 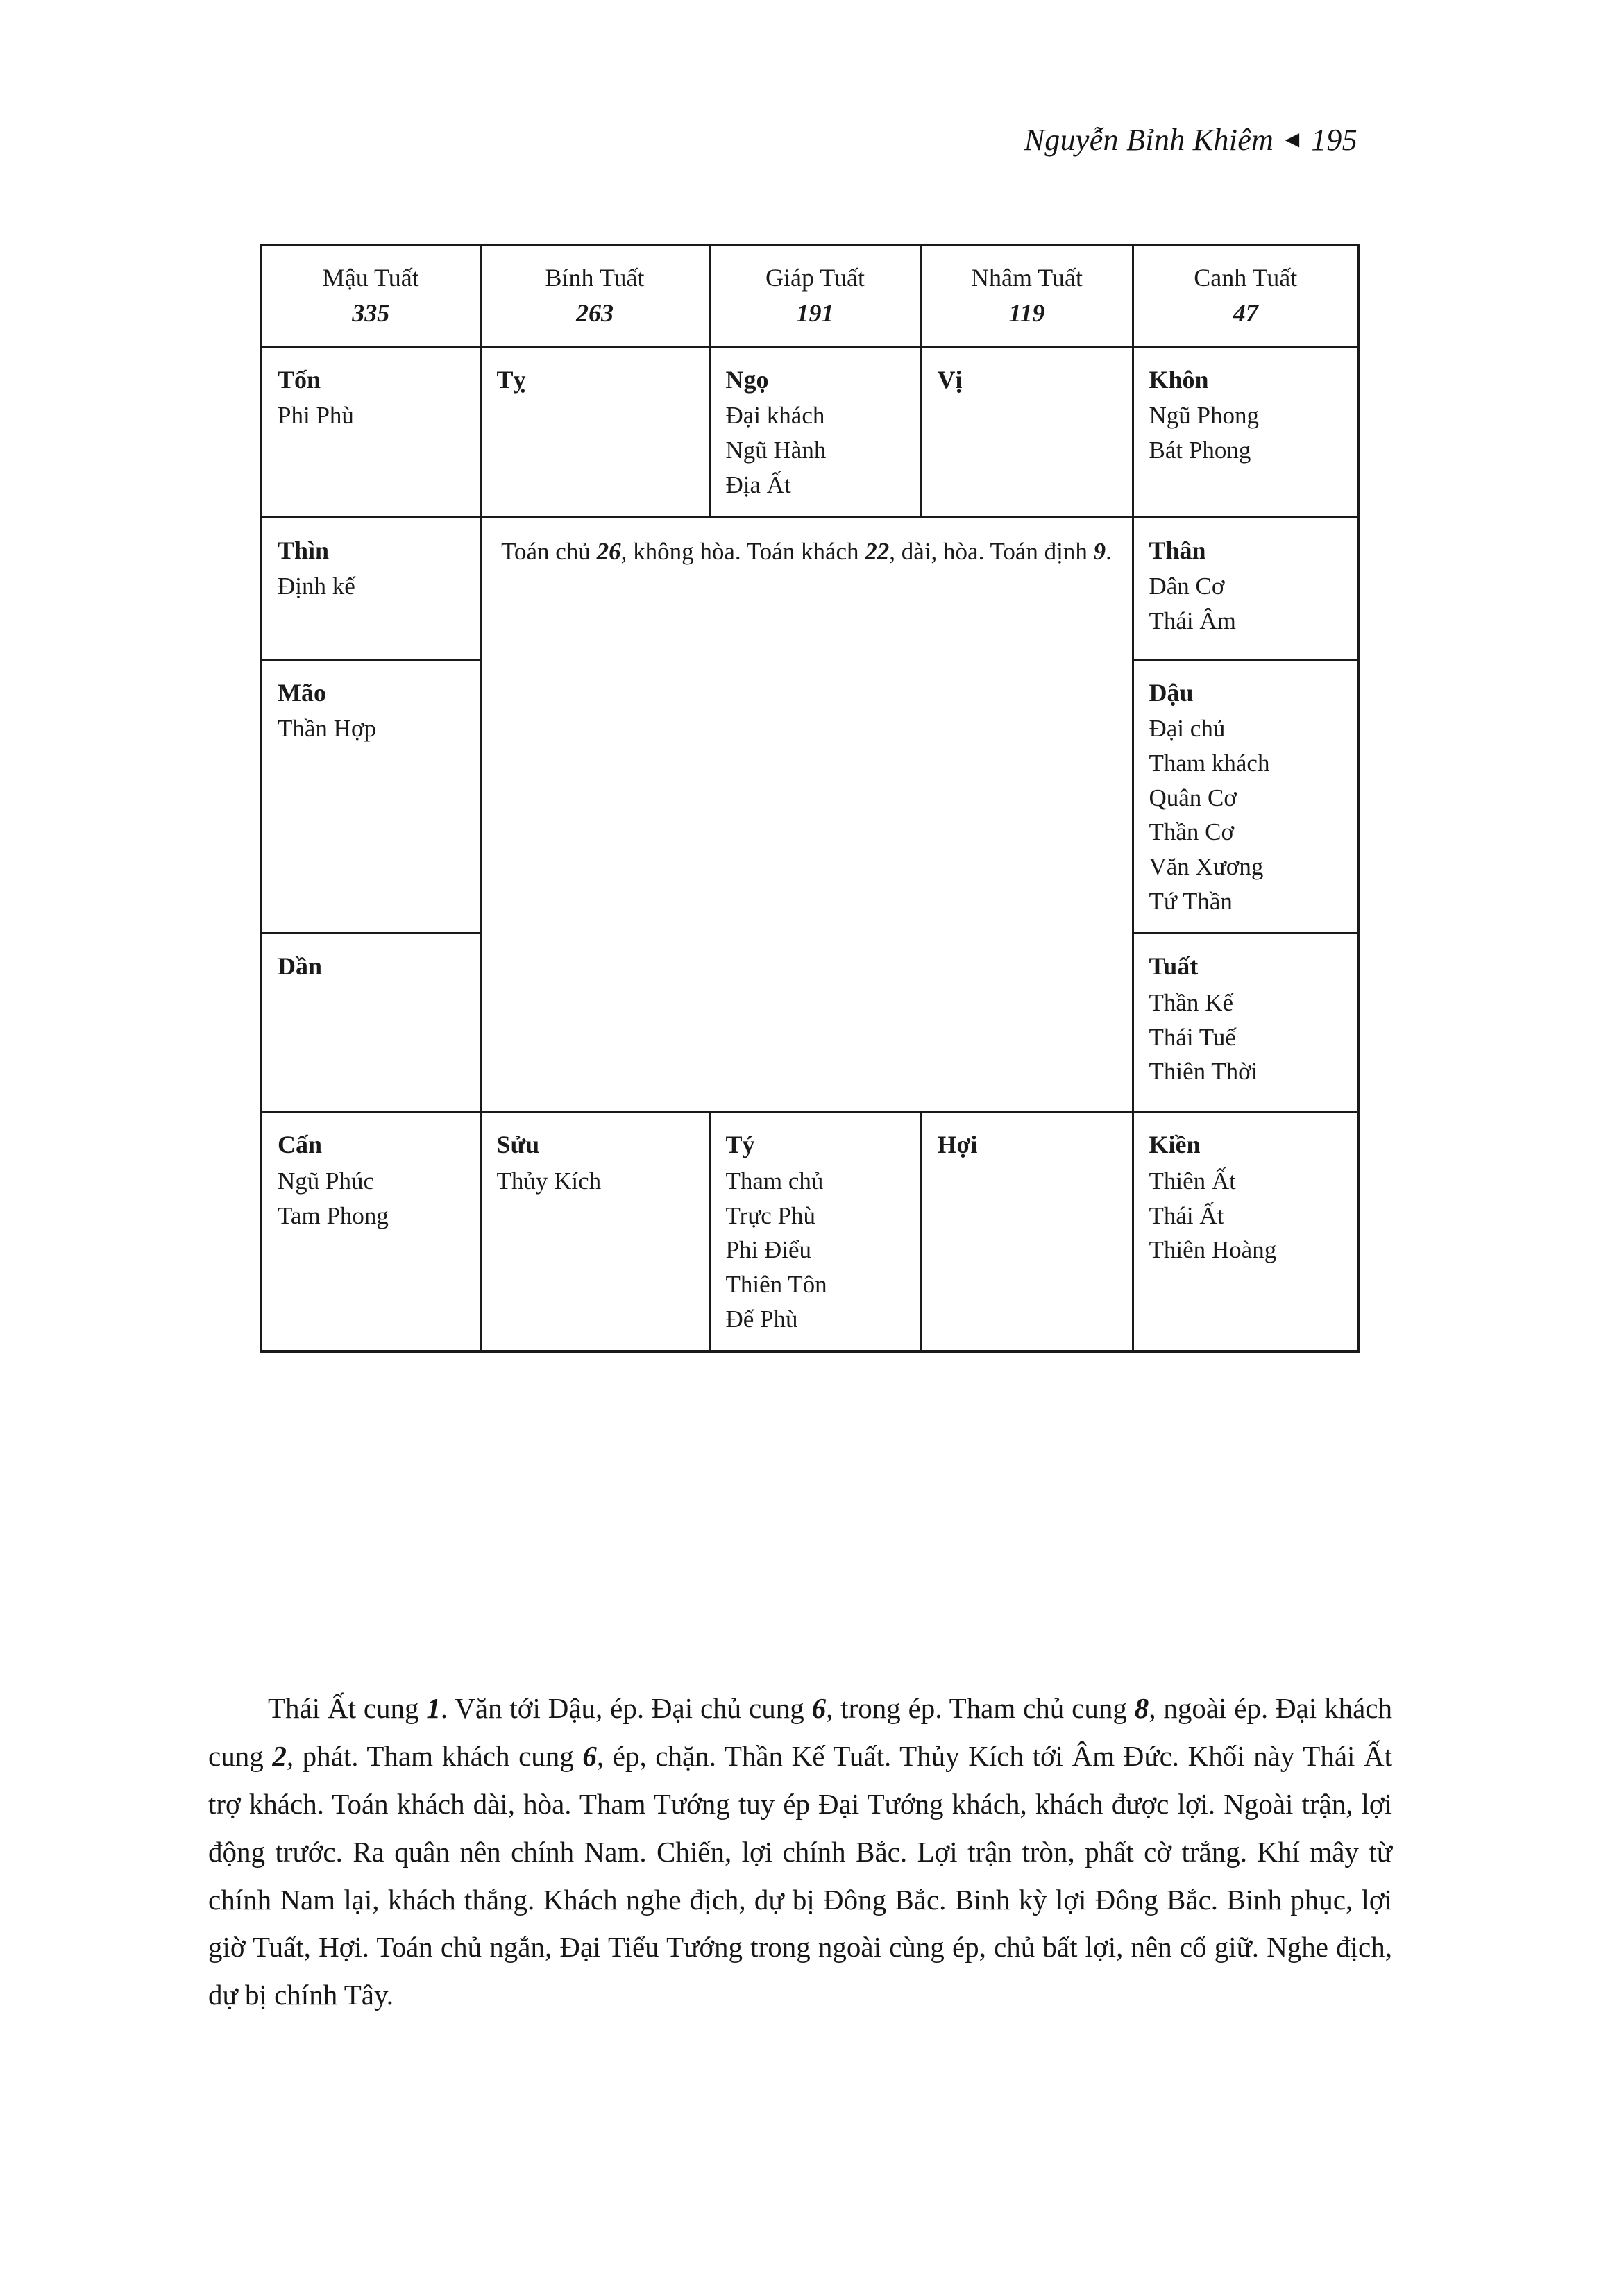 What do you see at coordinates (316, 586) in the screenshot?
I see `cell-line: Định kế` at bounding box center [316, 586].